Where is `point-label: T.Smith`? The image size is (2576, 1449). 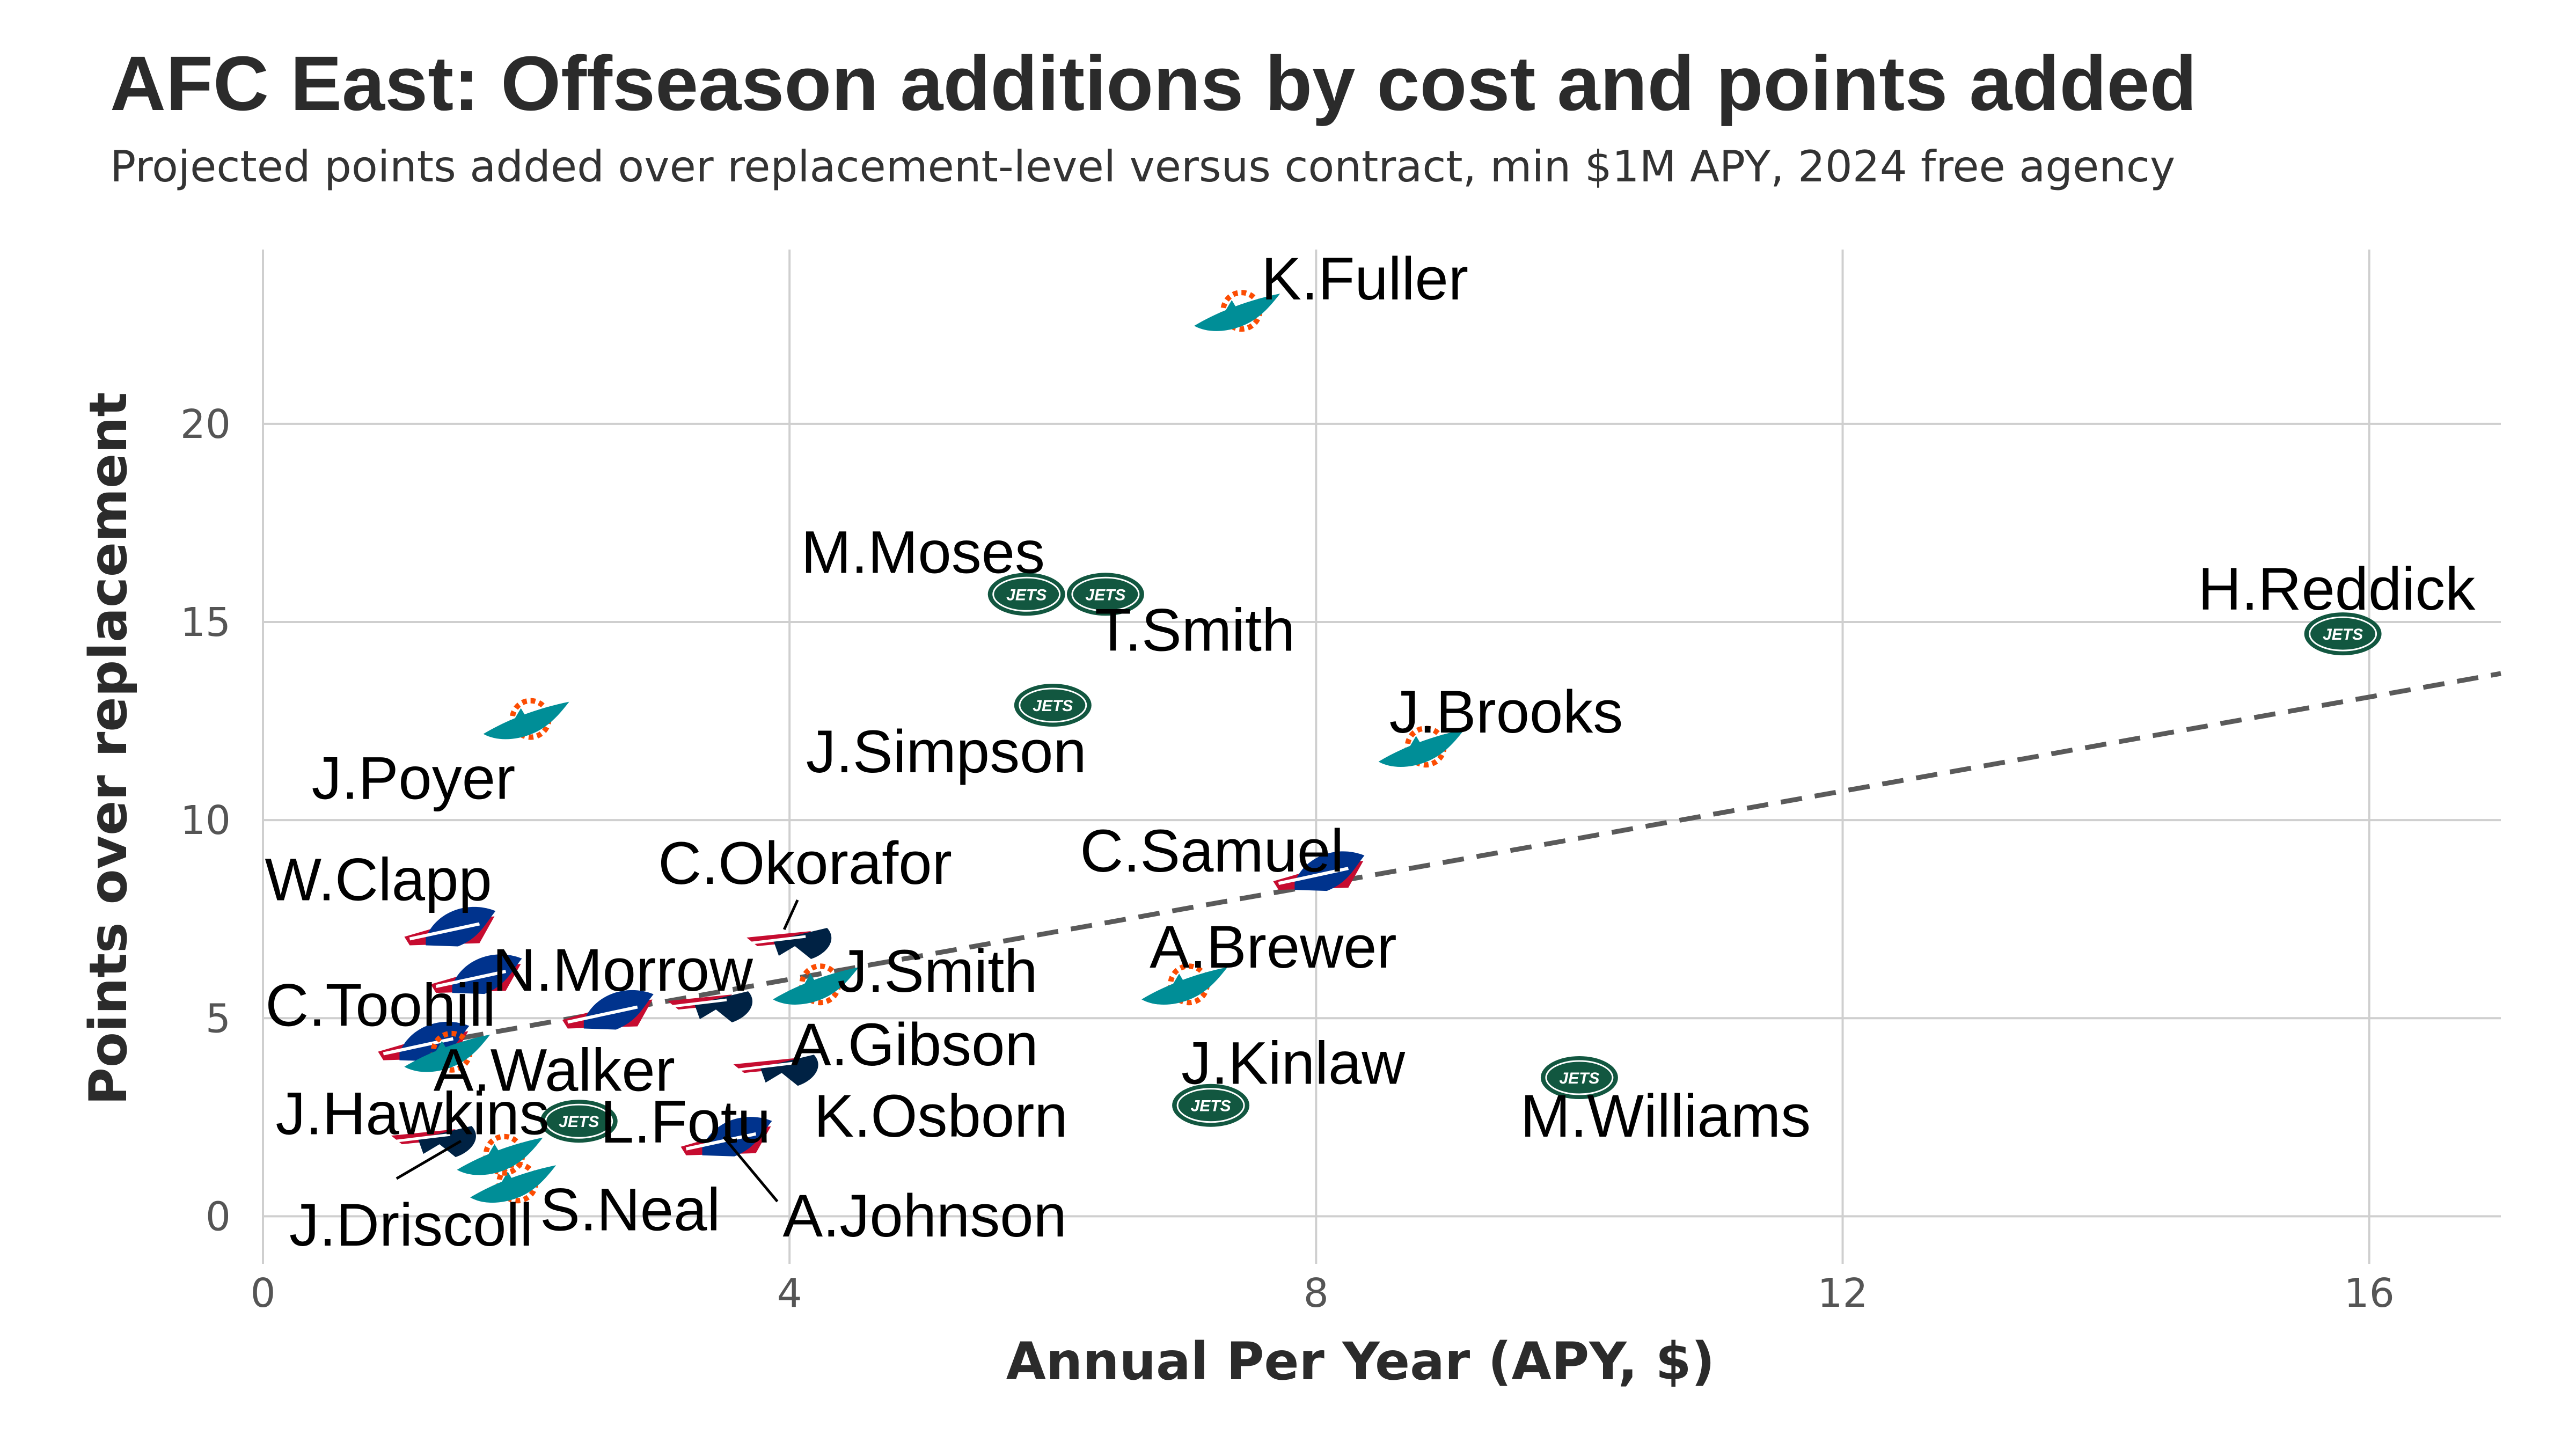 point-label: T.Smith is located at coordinates (1195, 629).